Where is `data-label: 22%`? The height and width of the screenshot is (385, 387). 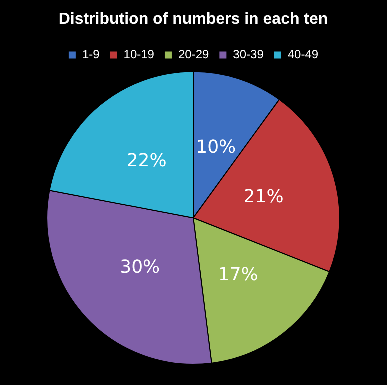 data-label: 22% is located at coordinates (146, 161).